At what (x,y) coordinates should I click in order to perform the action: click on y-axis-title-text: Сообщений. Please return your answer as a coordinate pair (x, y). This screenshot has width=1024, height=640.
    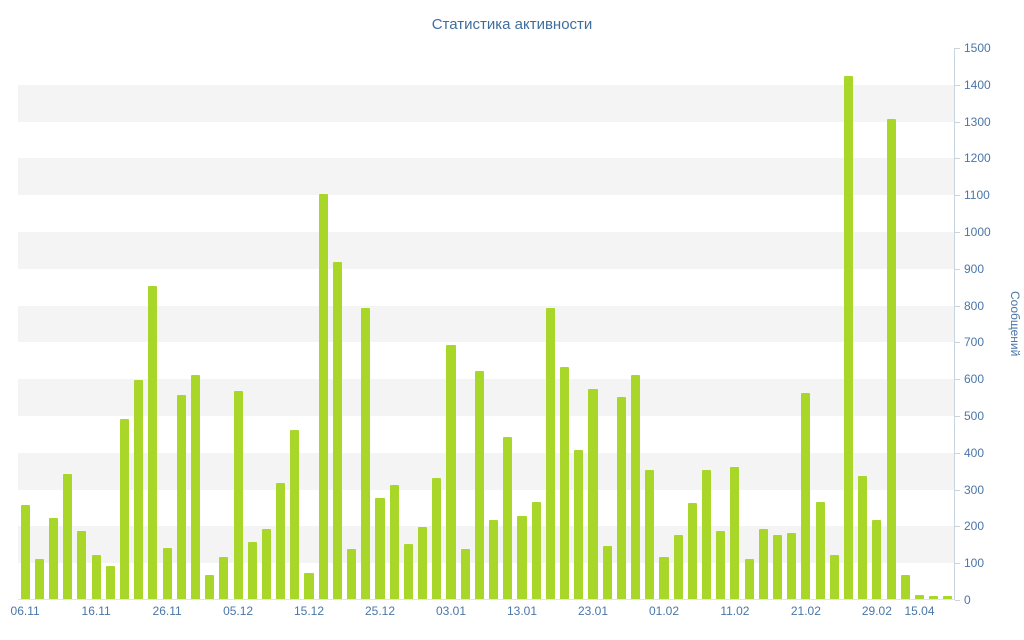
    Looking at the image, I should click on (1015, 324).